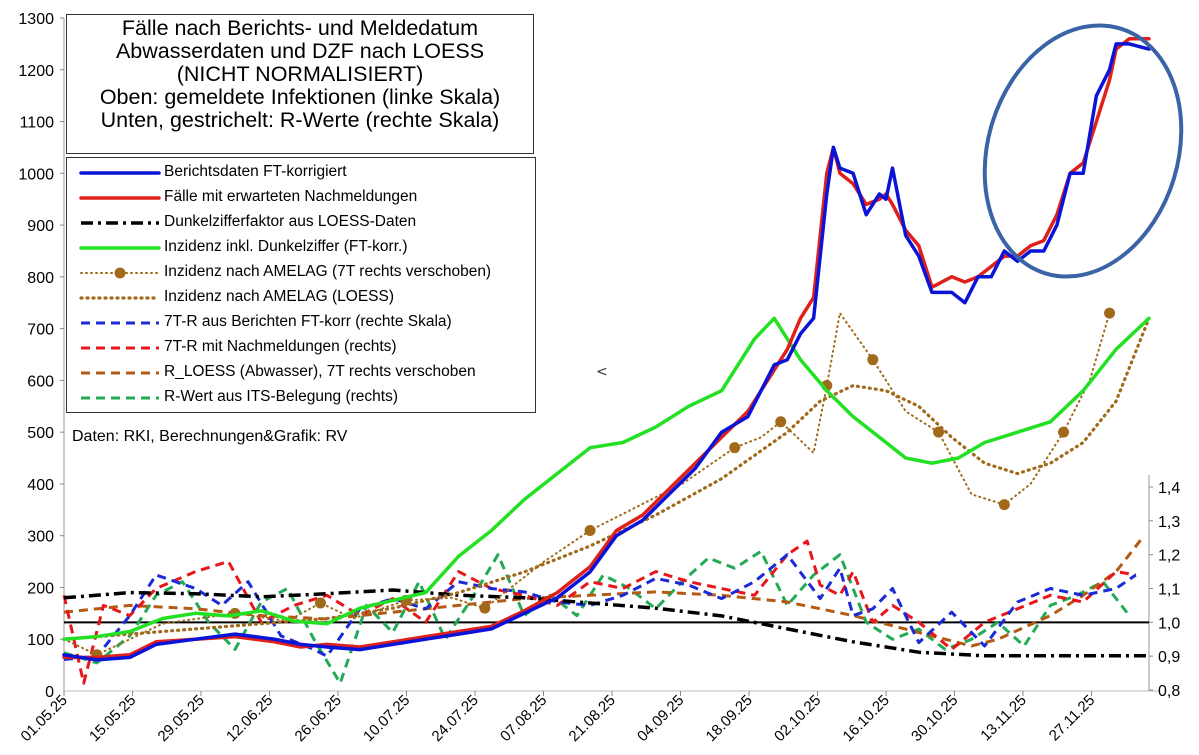 This screenshot has width=1199, height=755. I want to click on x-tick-label: 24.07.25, so click(455, 718).